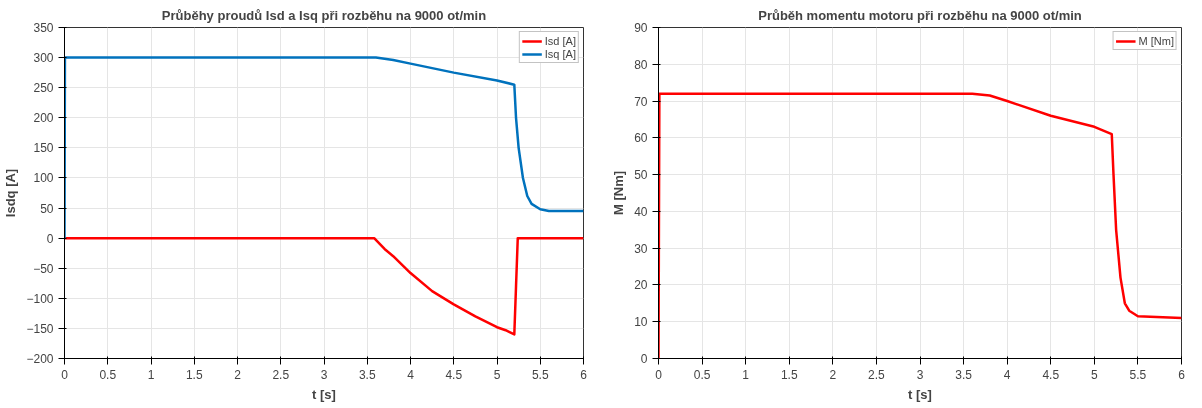 The image size is (1202, 408). I want to click on y-tick-label: 150, so click(43, 148).